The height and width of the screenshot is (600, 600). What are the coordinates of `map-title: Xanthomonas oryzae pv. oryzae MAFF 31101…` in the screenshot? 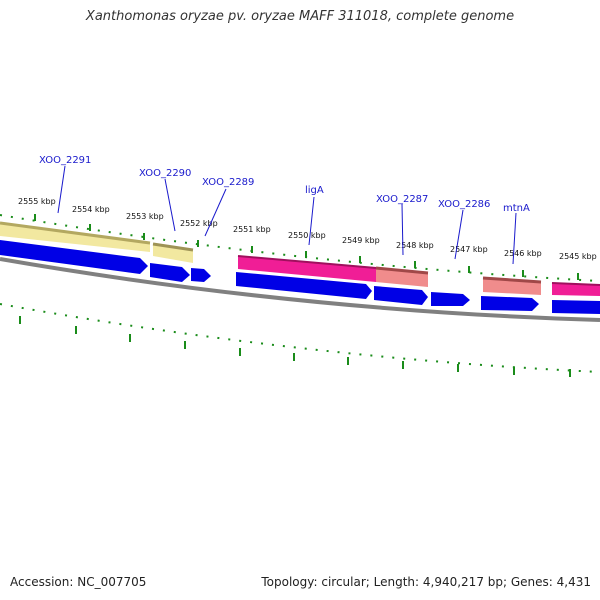 It's located at (300, 16).